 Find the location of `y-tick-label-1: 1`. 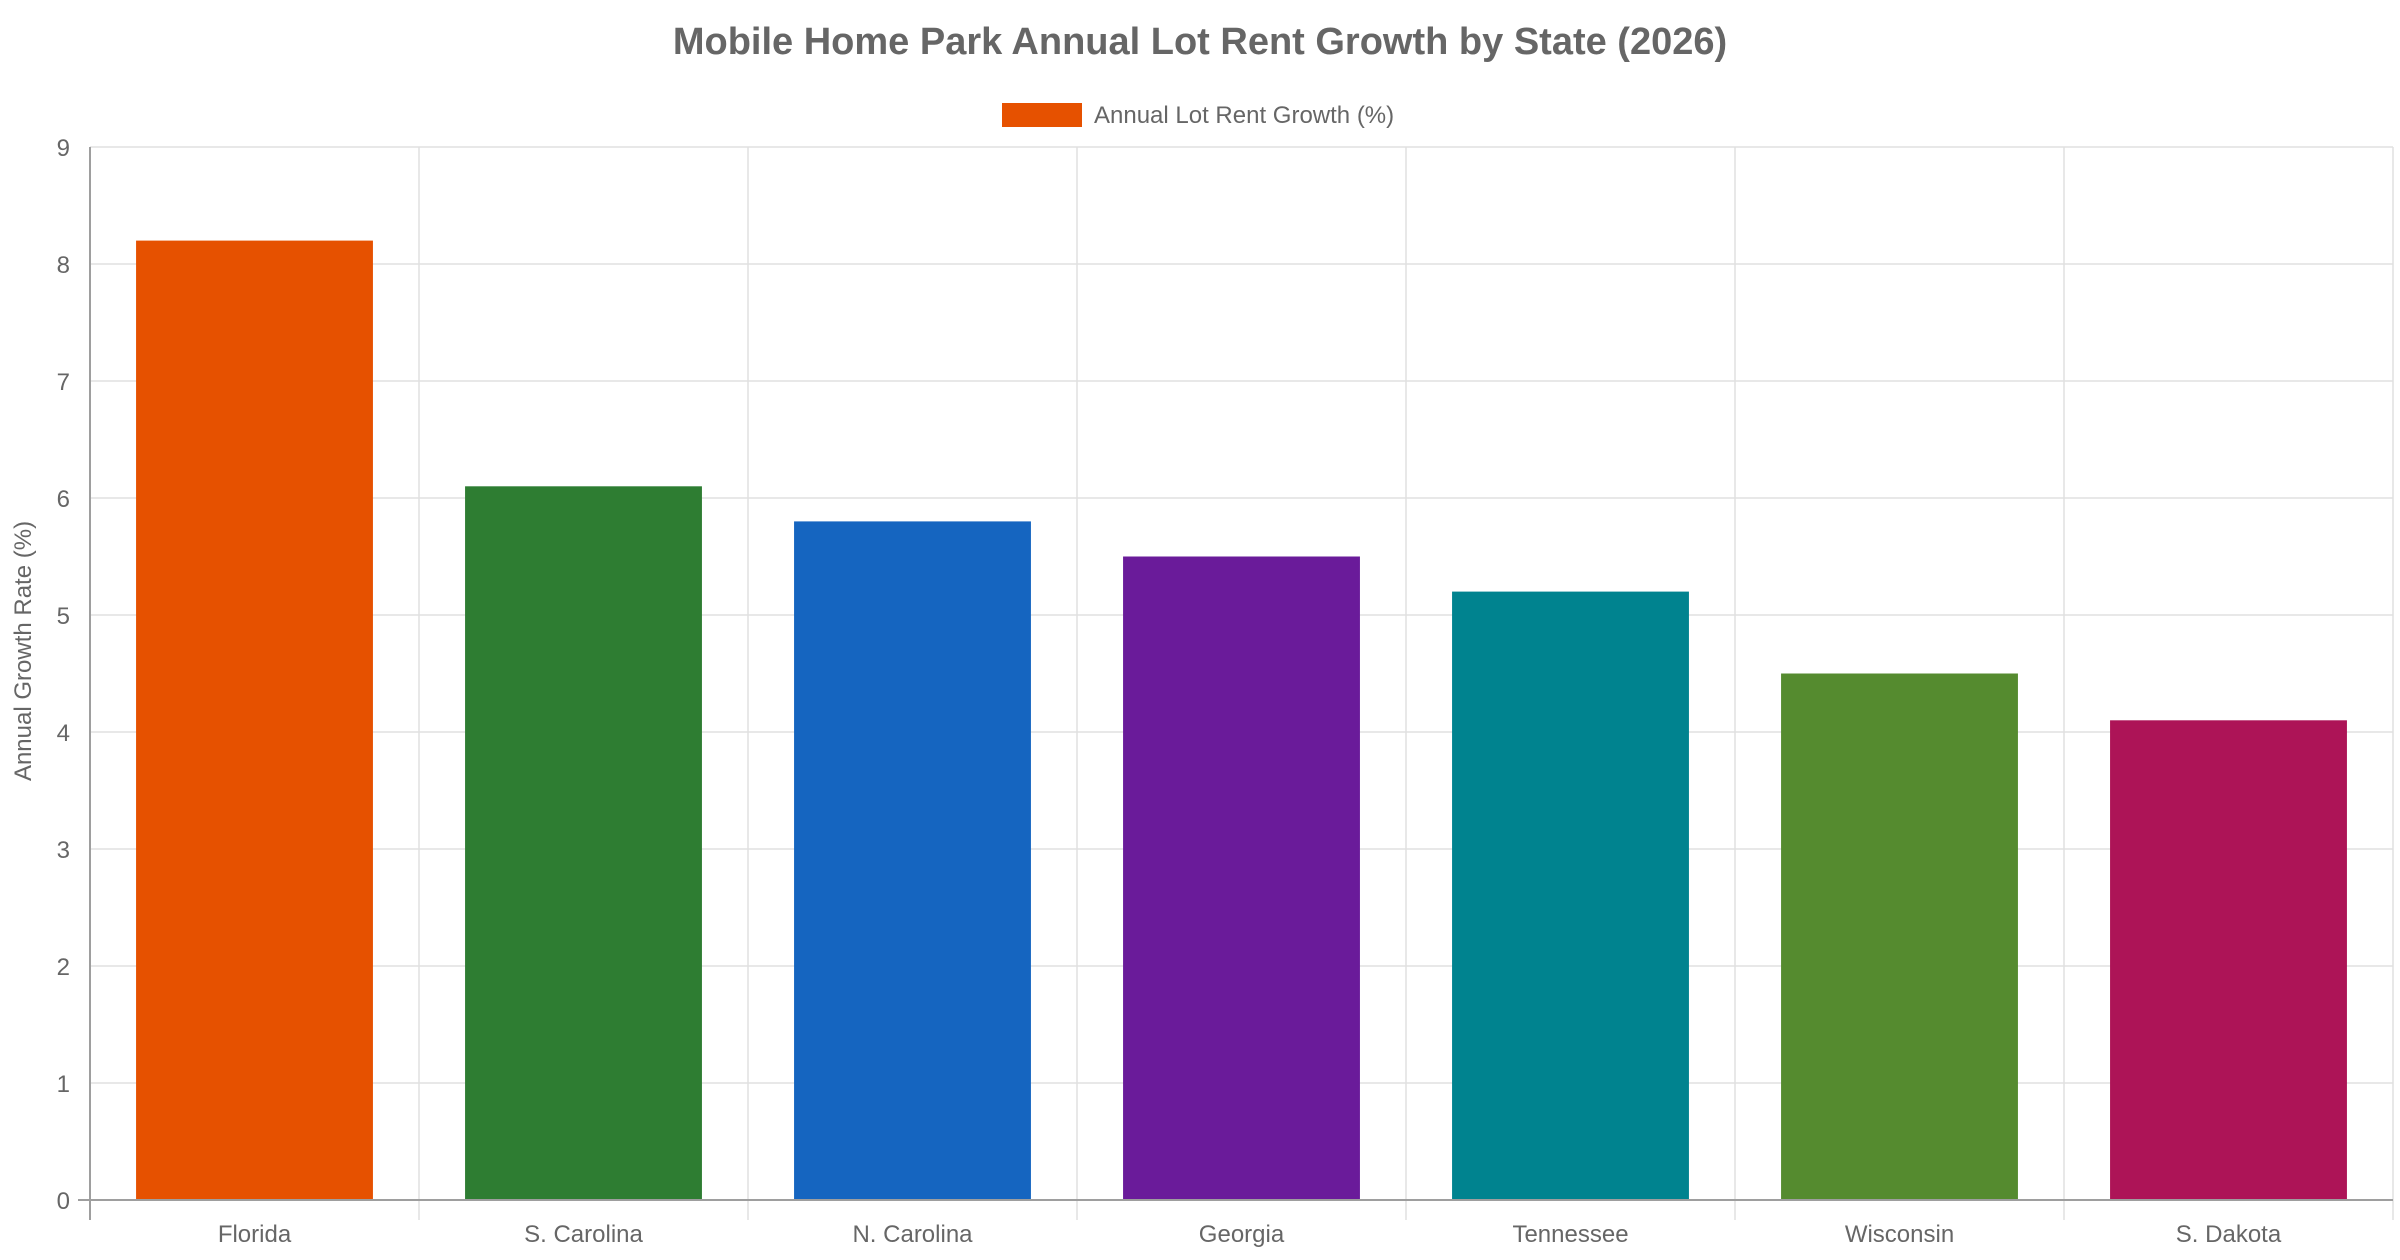

y-tick-label-1: 1 is located at coordinates (63, 1084).